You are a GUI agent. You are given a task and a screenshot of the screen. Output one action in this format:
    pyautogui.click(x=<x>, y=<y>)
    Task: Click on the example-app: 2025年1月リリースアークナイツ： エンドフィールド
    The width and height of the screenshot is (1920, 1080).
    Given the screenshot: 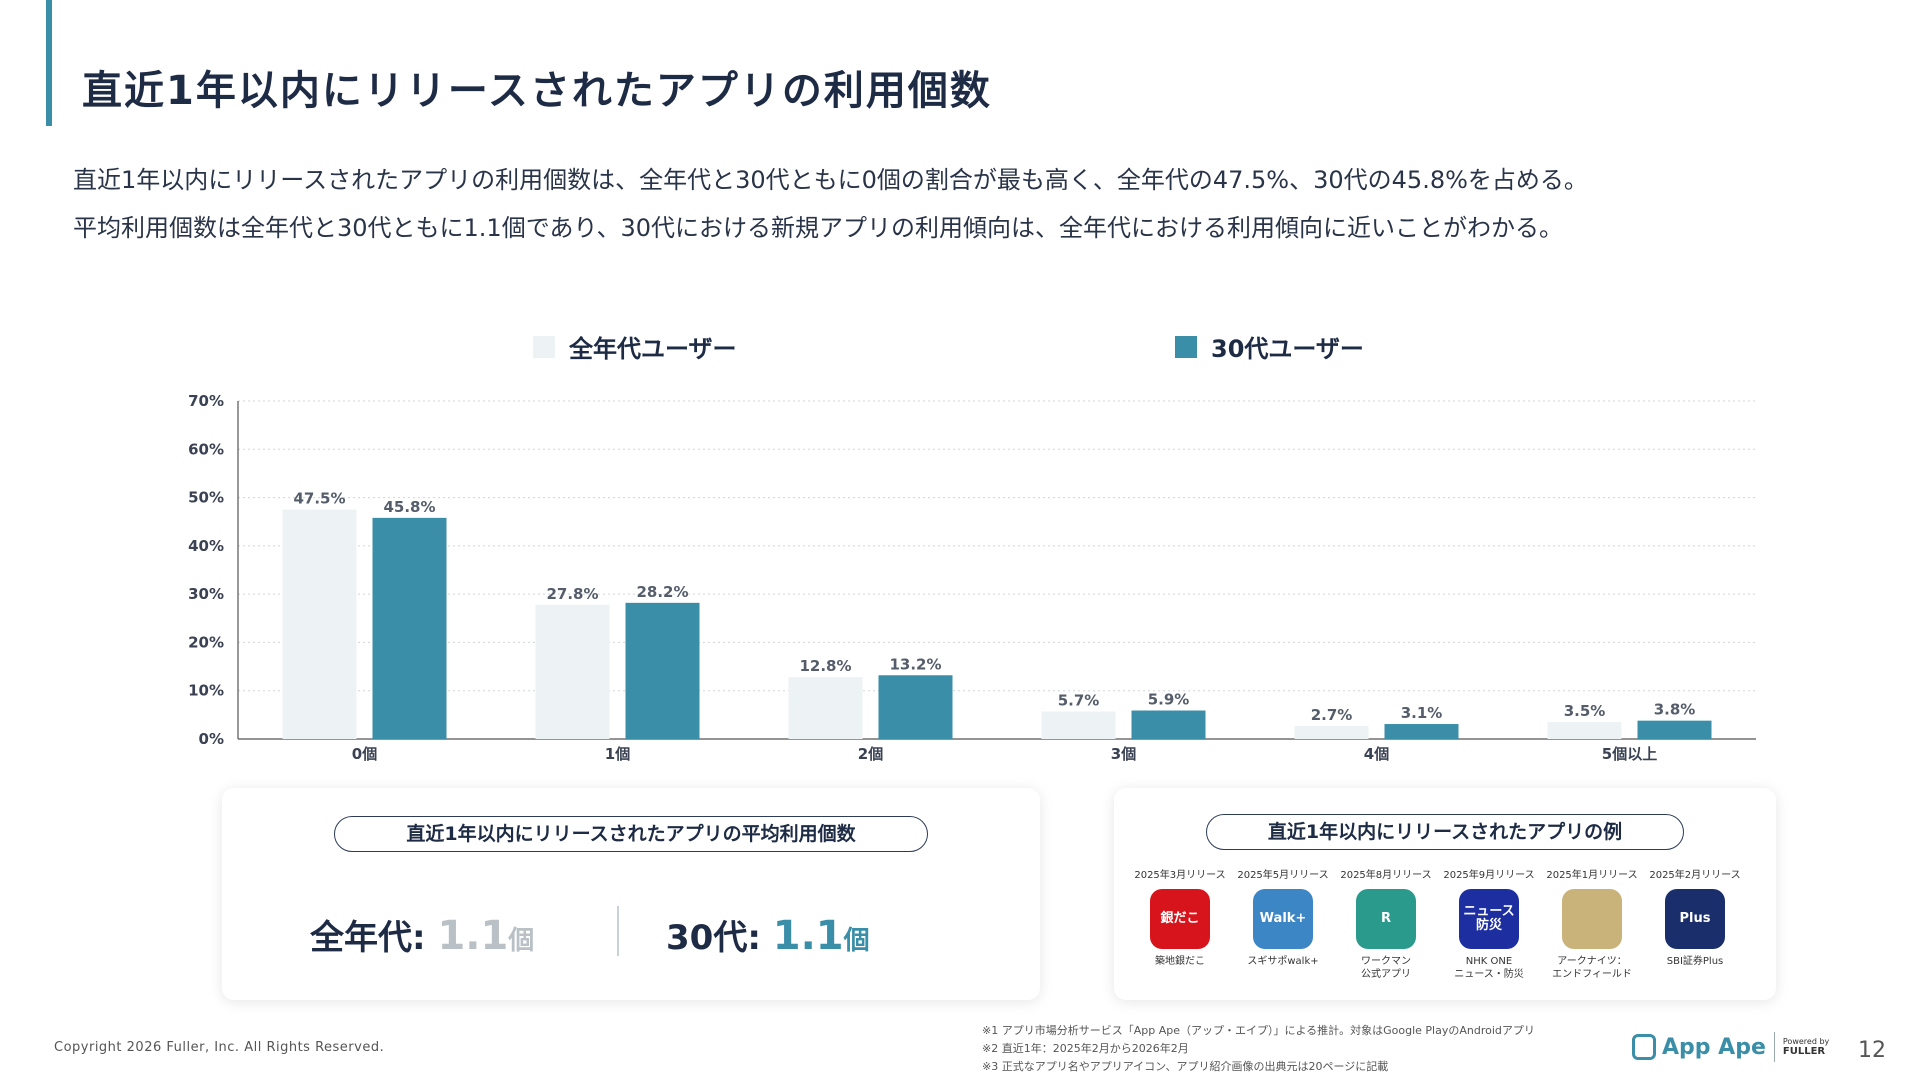 What is the action you would take?
    pyautogui.click(x=1592, y=923)
    